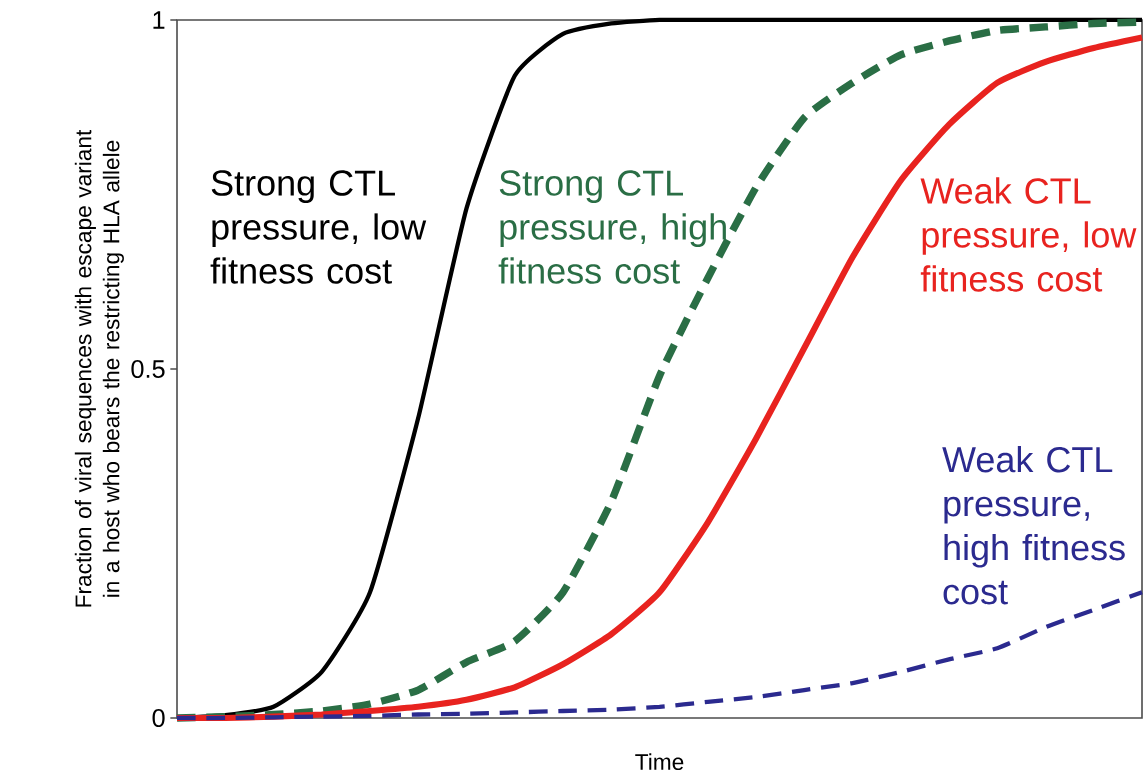 The image size is (1145, 780). Describe the element at coordinates (659, 762) in the screenshot. I see `x-axis-title: Time` at that location.